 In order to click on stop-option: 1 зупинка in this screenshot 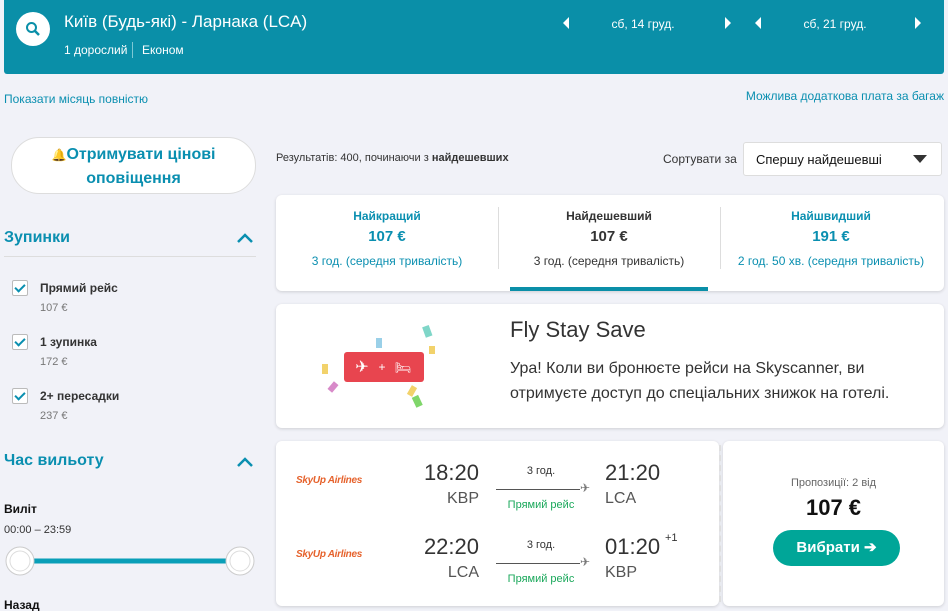, I will do `click(68, 342)`.